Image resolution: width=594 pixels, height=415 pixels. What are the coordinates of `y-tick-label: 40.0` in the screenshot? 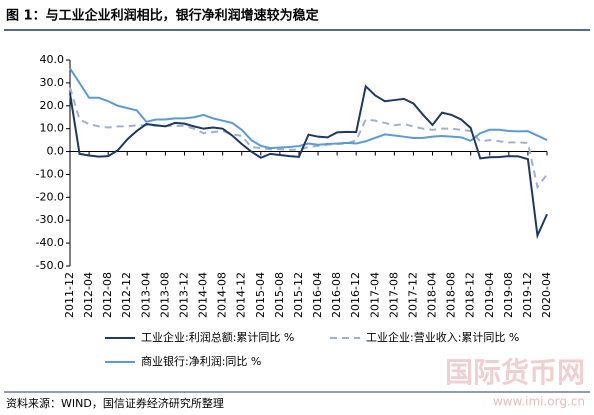 It's located at (52, 59).